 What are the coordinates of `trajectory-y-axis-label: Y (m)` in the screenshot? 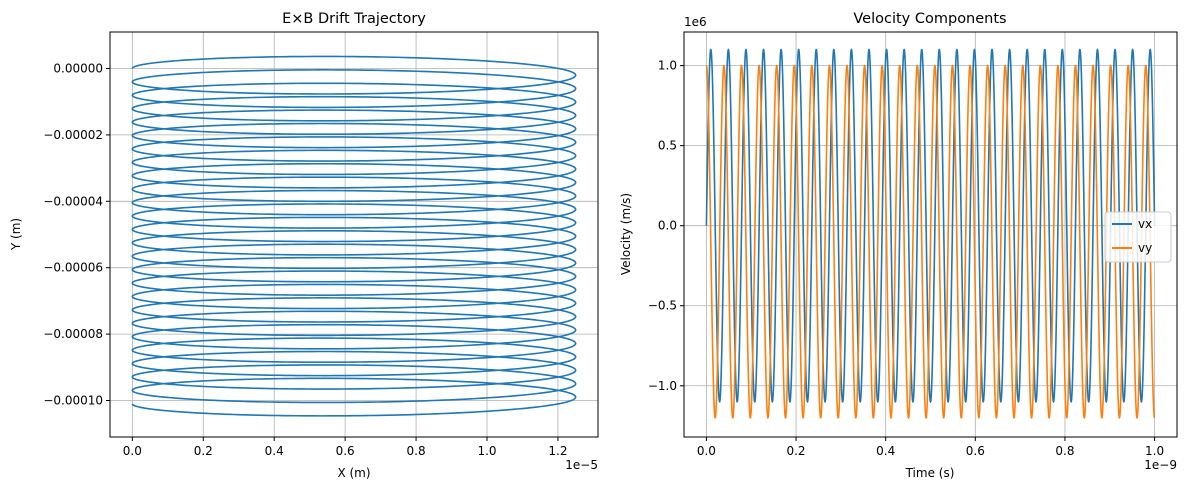 It's located at (16, 234).